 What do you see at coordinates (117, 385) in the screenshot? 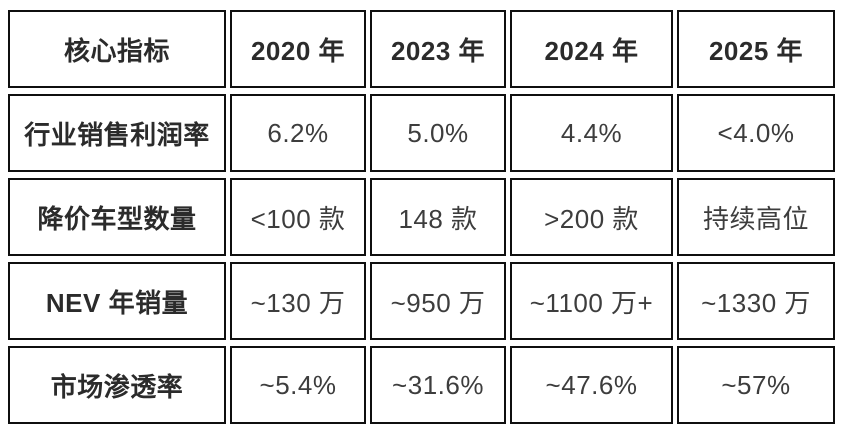
I see `row-label-penetration: 市场渗透率` at bounding box center [117, 385].